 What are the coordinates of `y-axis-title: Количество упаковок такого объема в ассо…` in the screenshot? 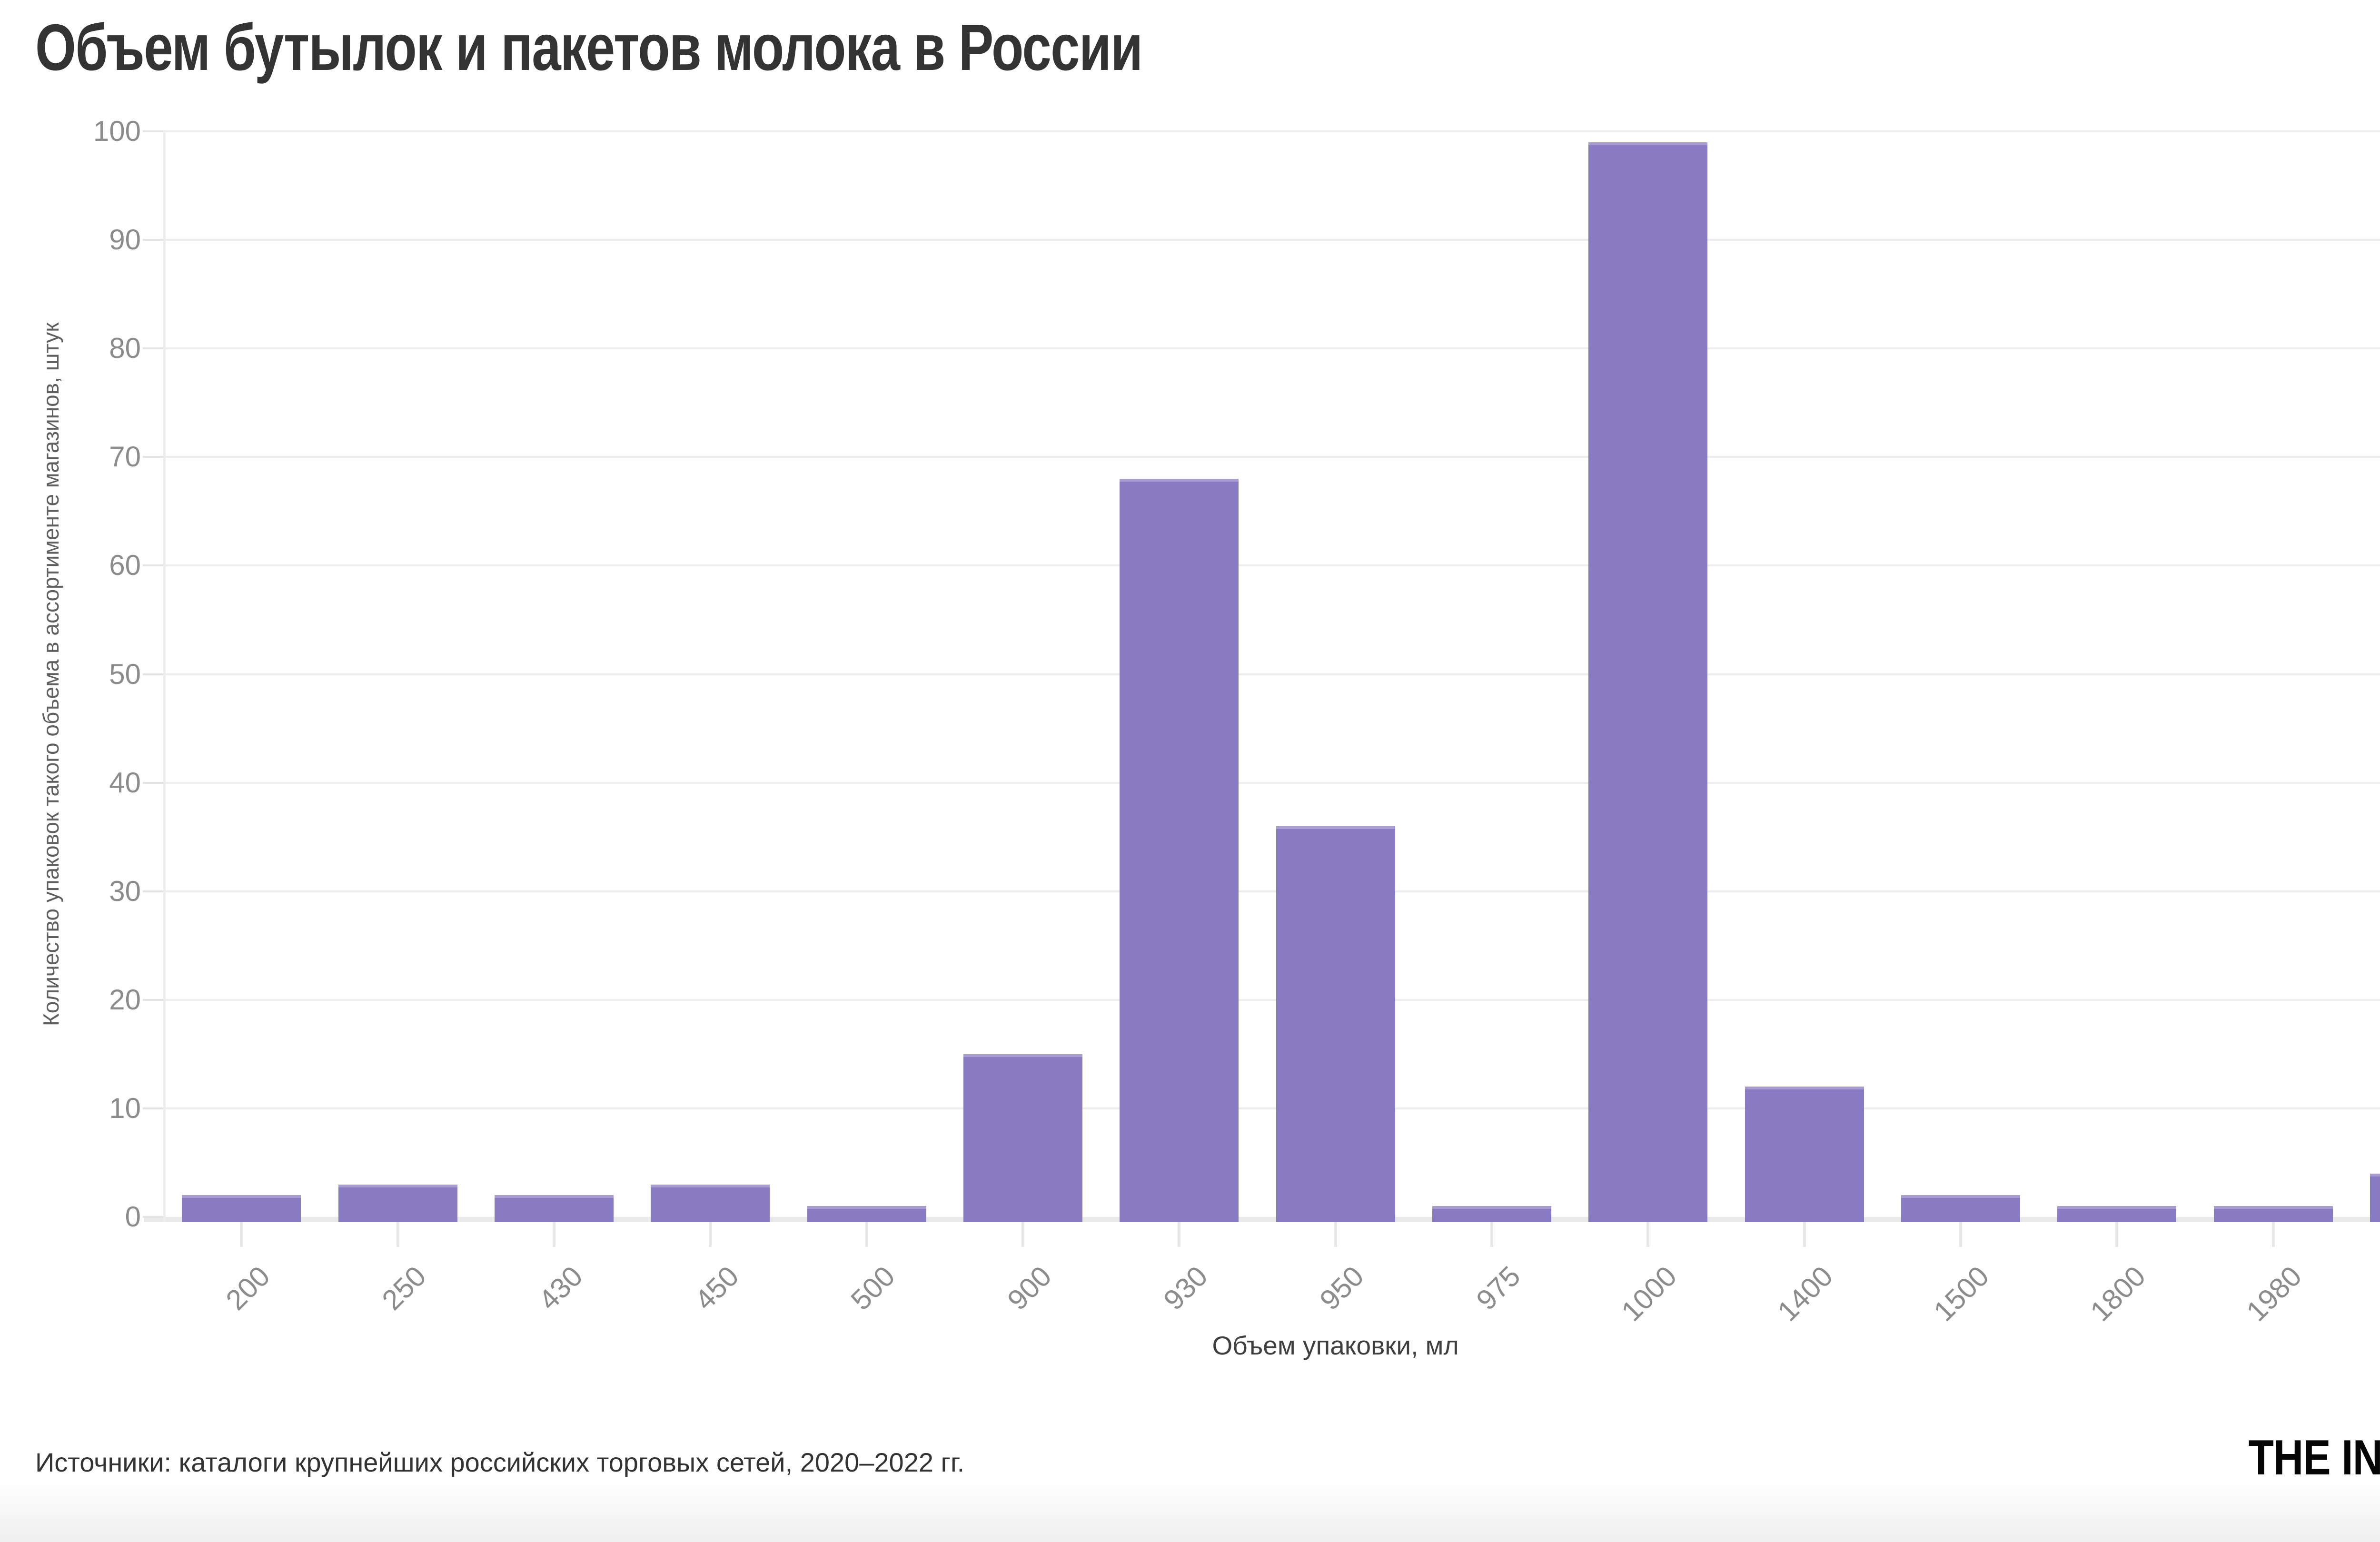 It's located at (51, 674).